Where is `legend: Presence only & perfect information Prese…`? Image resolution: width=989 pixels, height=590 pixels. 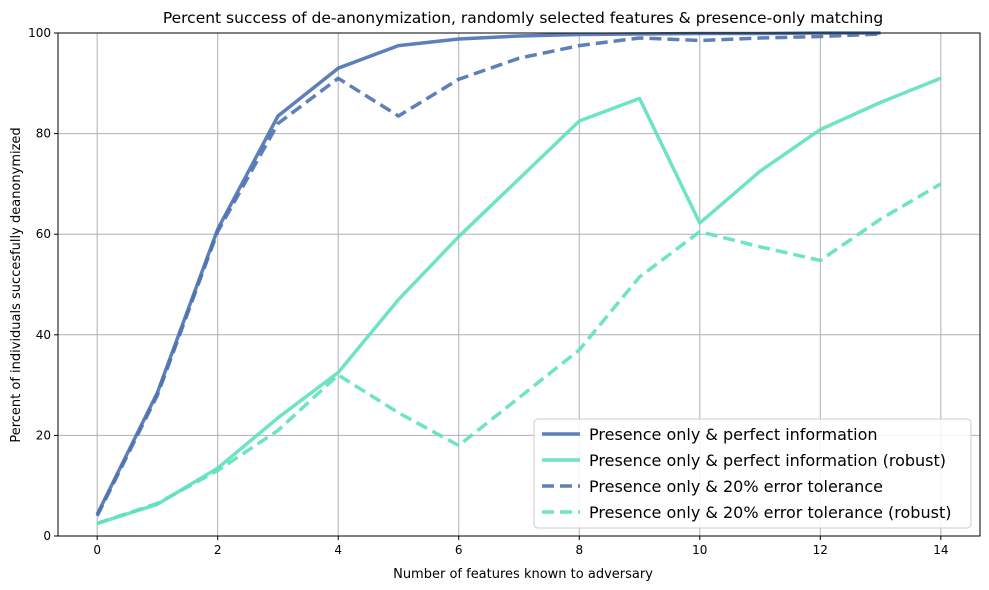
legend: Presence only & perfect information Prese… is located at coordinates (752, 473).